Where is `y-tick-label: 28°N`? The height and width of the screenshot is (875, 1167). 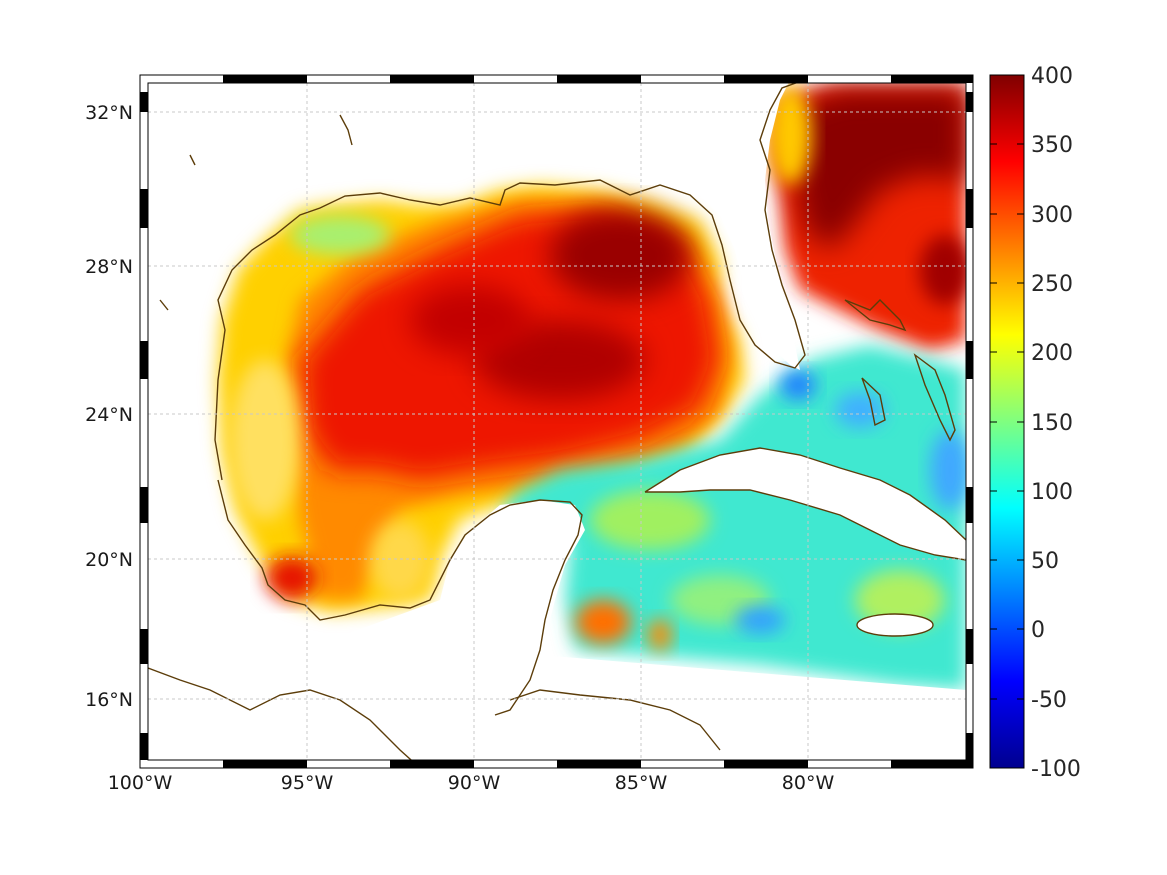
y-tick-label: 28°N is located at coordinates (109, 267).